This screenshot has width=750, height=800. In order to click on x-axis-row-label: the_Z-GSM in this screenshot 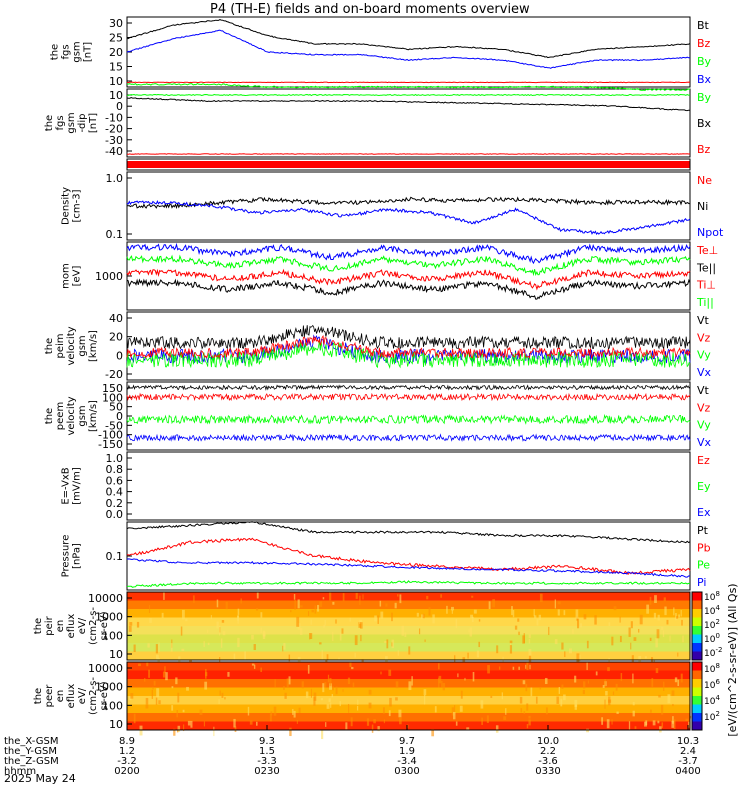, I will do `click(31, 761)`.